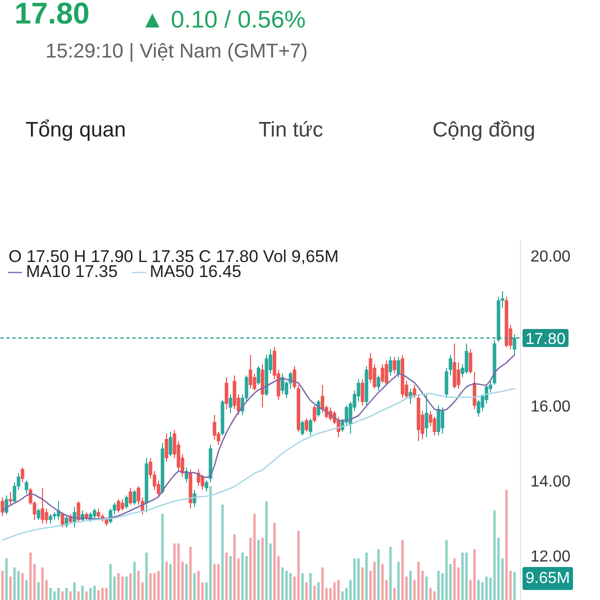 Image resolution: width=600 pixels, height=600 pixels. I want to click on text: Tổng quan, so click(76, 130).